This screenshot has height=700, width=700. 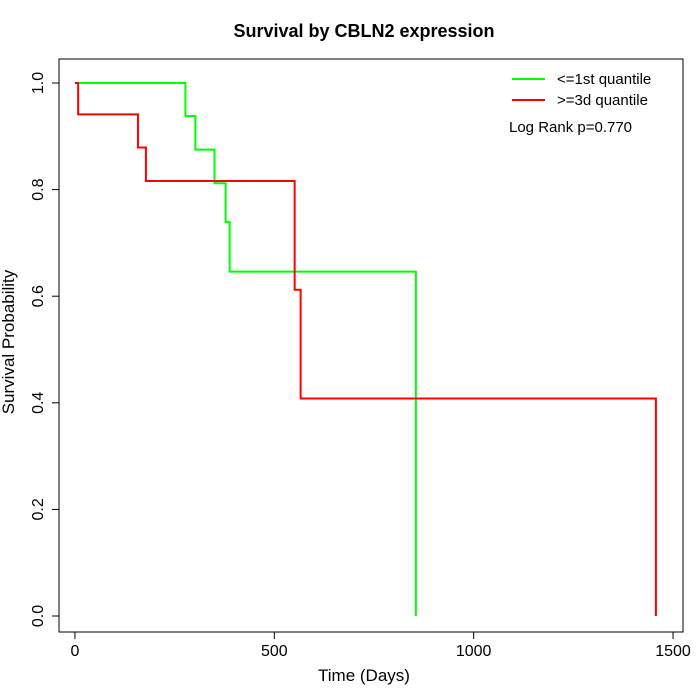 I want to click on y-tick-label: 0.2, so click(x=38, y=509).